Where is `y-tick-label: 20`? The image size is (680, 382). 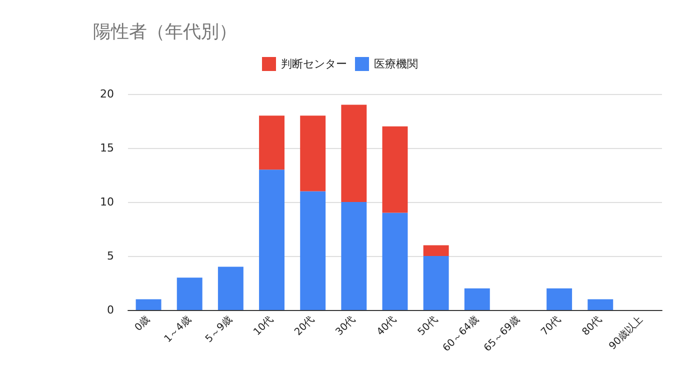 y-tick-label: 20 is located at coordinates (107, 94).